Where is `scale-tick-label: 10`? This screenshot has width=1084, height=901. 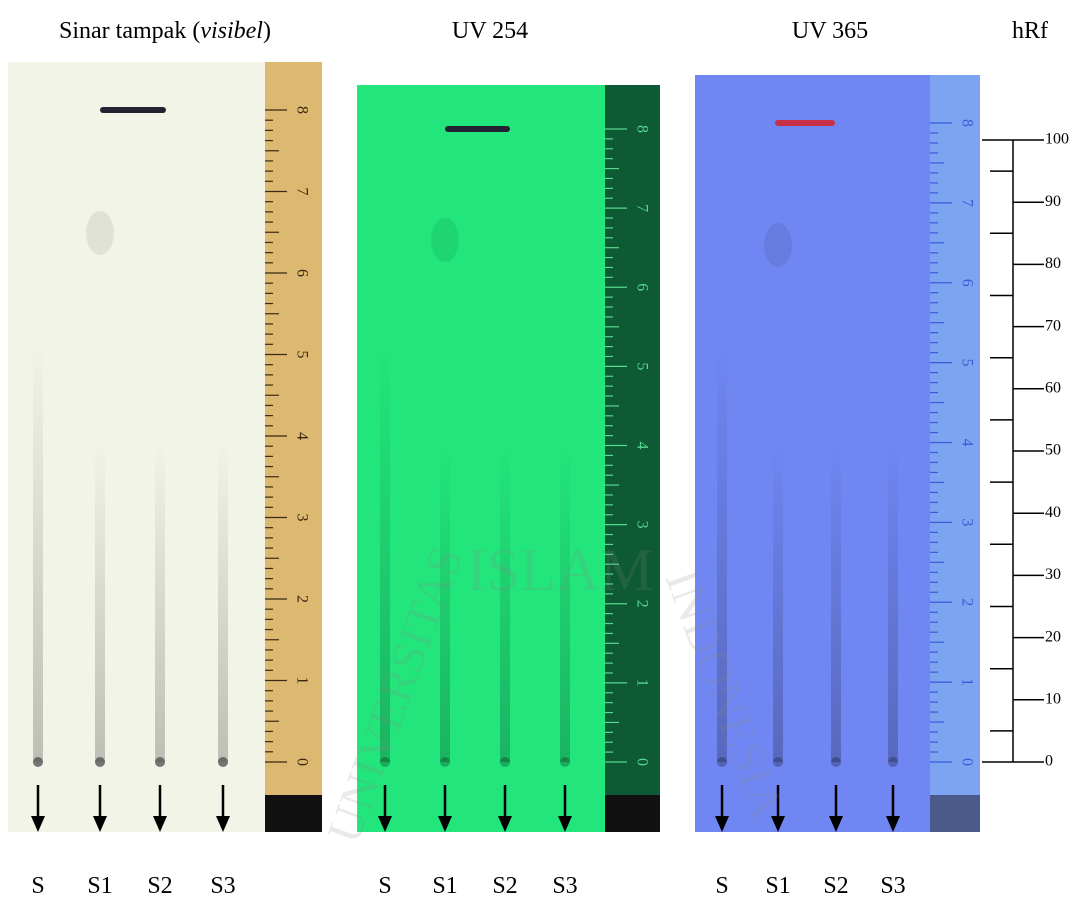
scale-tick-label: 10 is located at coordinates (1053, 698).